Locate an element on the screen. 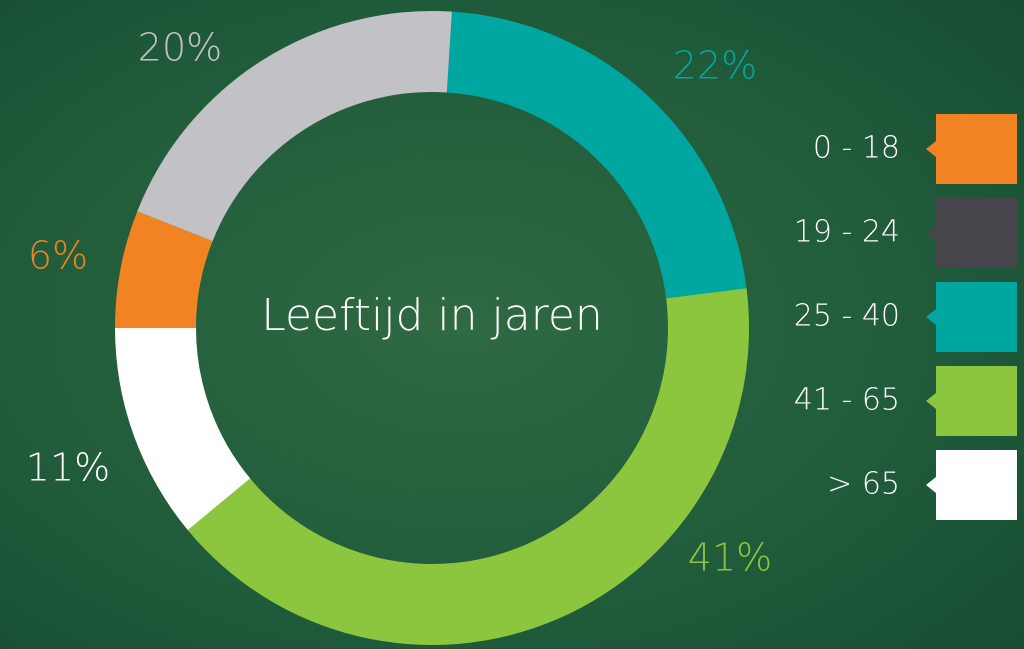 The image size is (1024, 649). legend-label: 0 - 18 is located at coordinates (856, 148).